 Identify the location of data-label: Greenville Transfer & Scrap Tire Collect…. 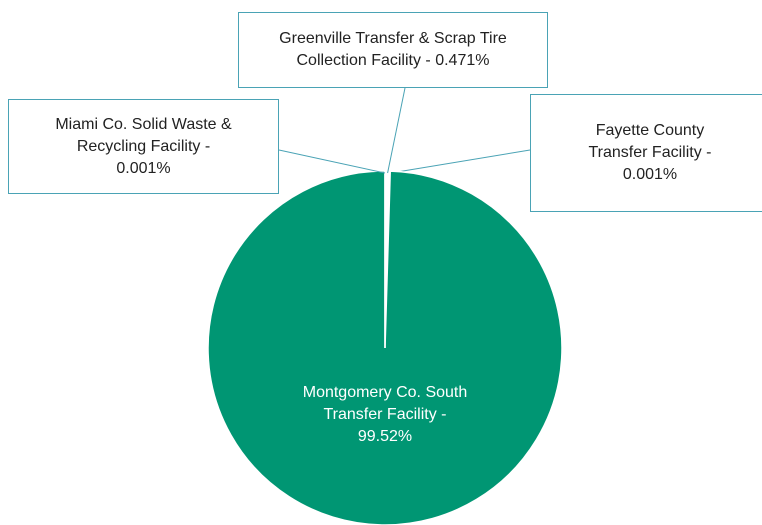
(393, 50).